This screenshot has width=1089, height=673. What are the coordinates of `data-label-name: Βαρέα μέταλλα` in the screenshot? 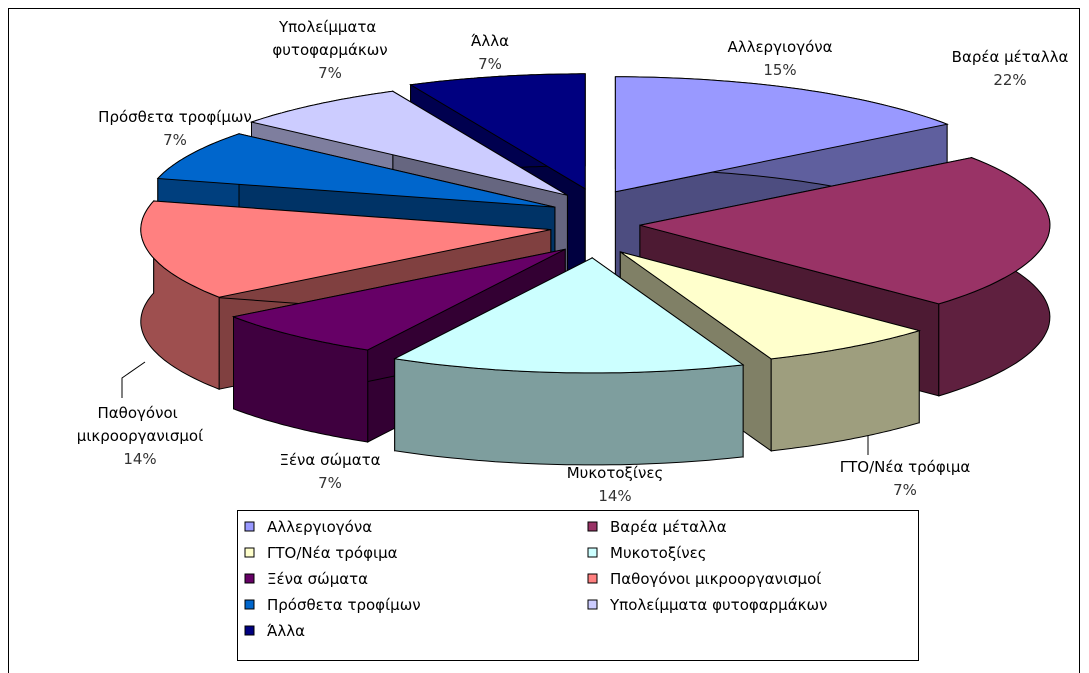 It's located at (1010, 57).